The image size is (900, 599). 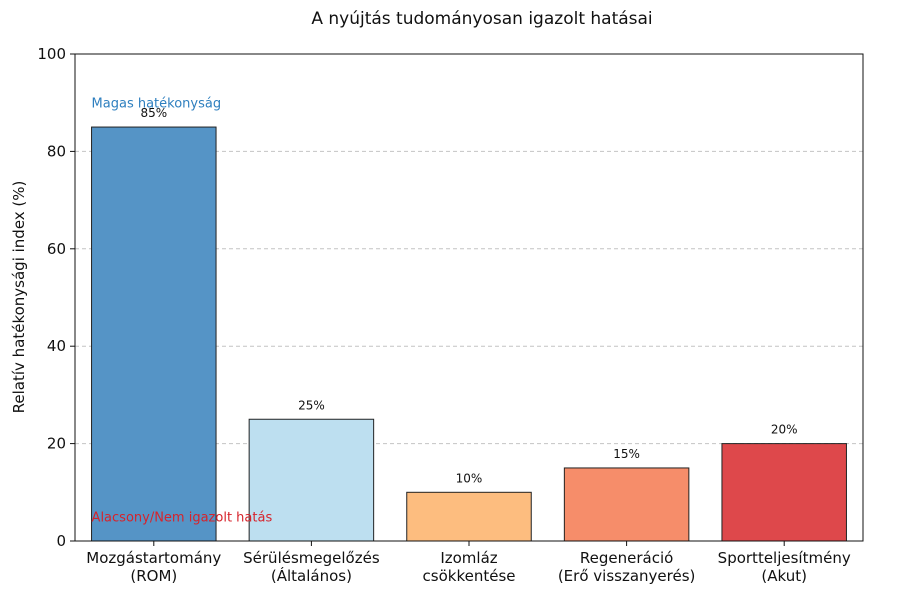 What do you see at coordinates (56, 346) in the screenshot?
I see `y-tick-label: 40` at bounding box center [56, 346].